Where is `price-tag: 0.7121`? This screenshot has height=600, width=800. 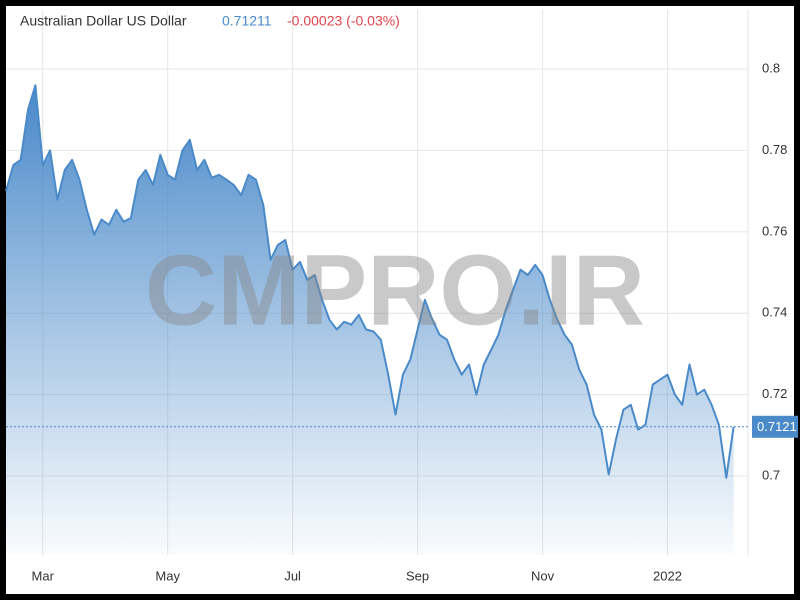
price-tag: 0.7121 is located at coordinates (777, 426).